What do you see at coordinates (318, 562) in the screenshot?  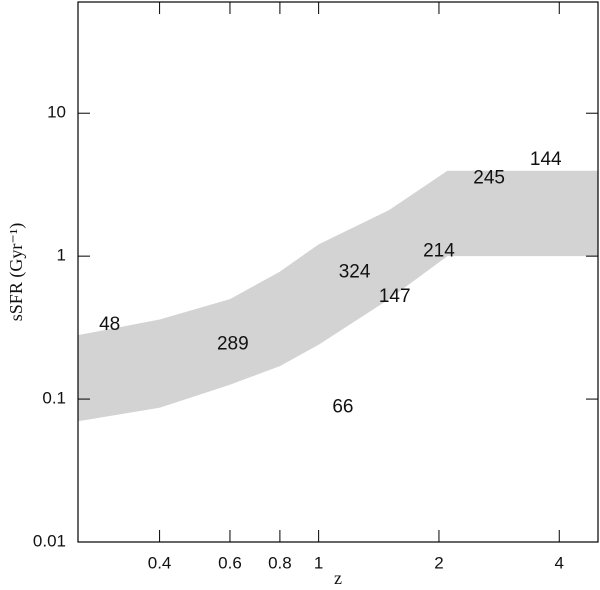 I see `x-tick-label: 1` at bounding box center [318, 562].